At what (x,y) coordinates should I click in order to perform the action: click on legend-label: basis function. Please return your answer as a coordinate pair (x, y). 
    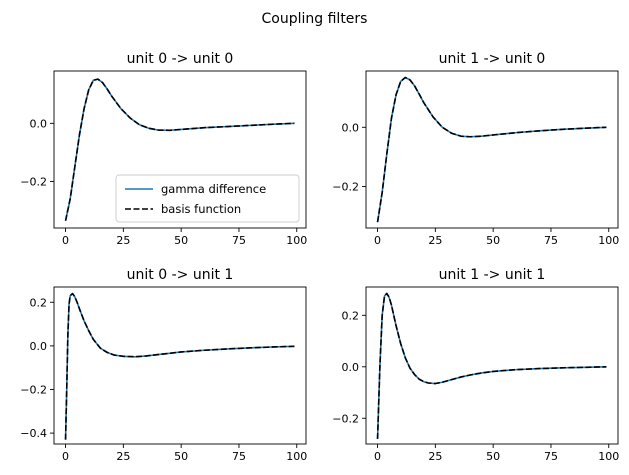
    Looking at the image, I should click on (201, 209).